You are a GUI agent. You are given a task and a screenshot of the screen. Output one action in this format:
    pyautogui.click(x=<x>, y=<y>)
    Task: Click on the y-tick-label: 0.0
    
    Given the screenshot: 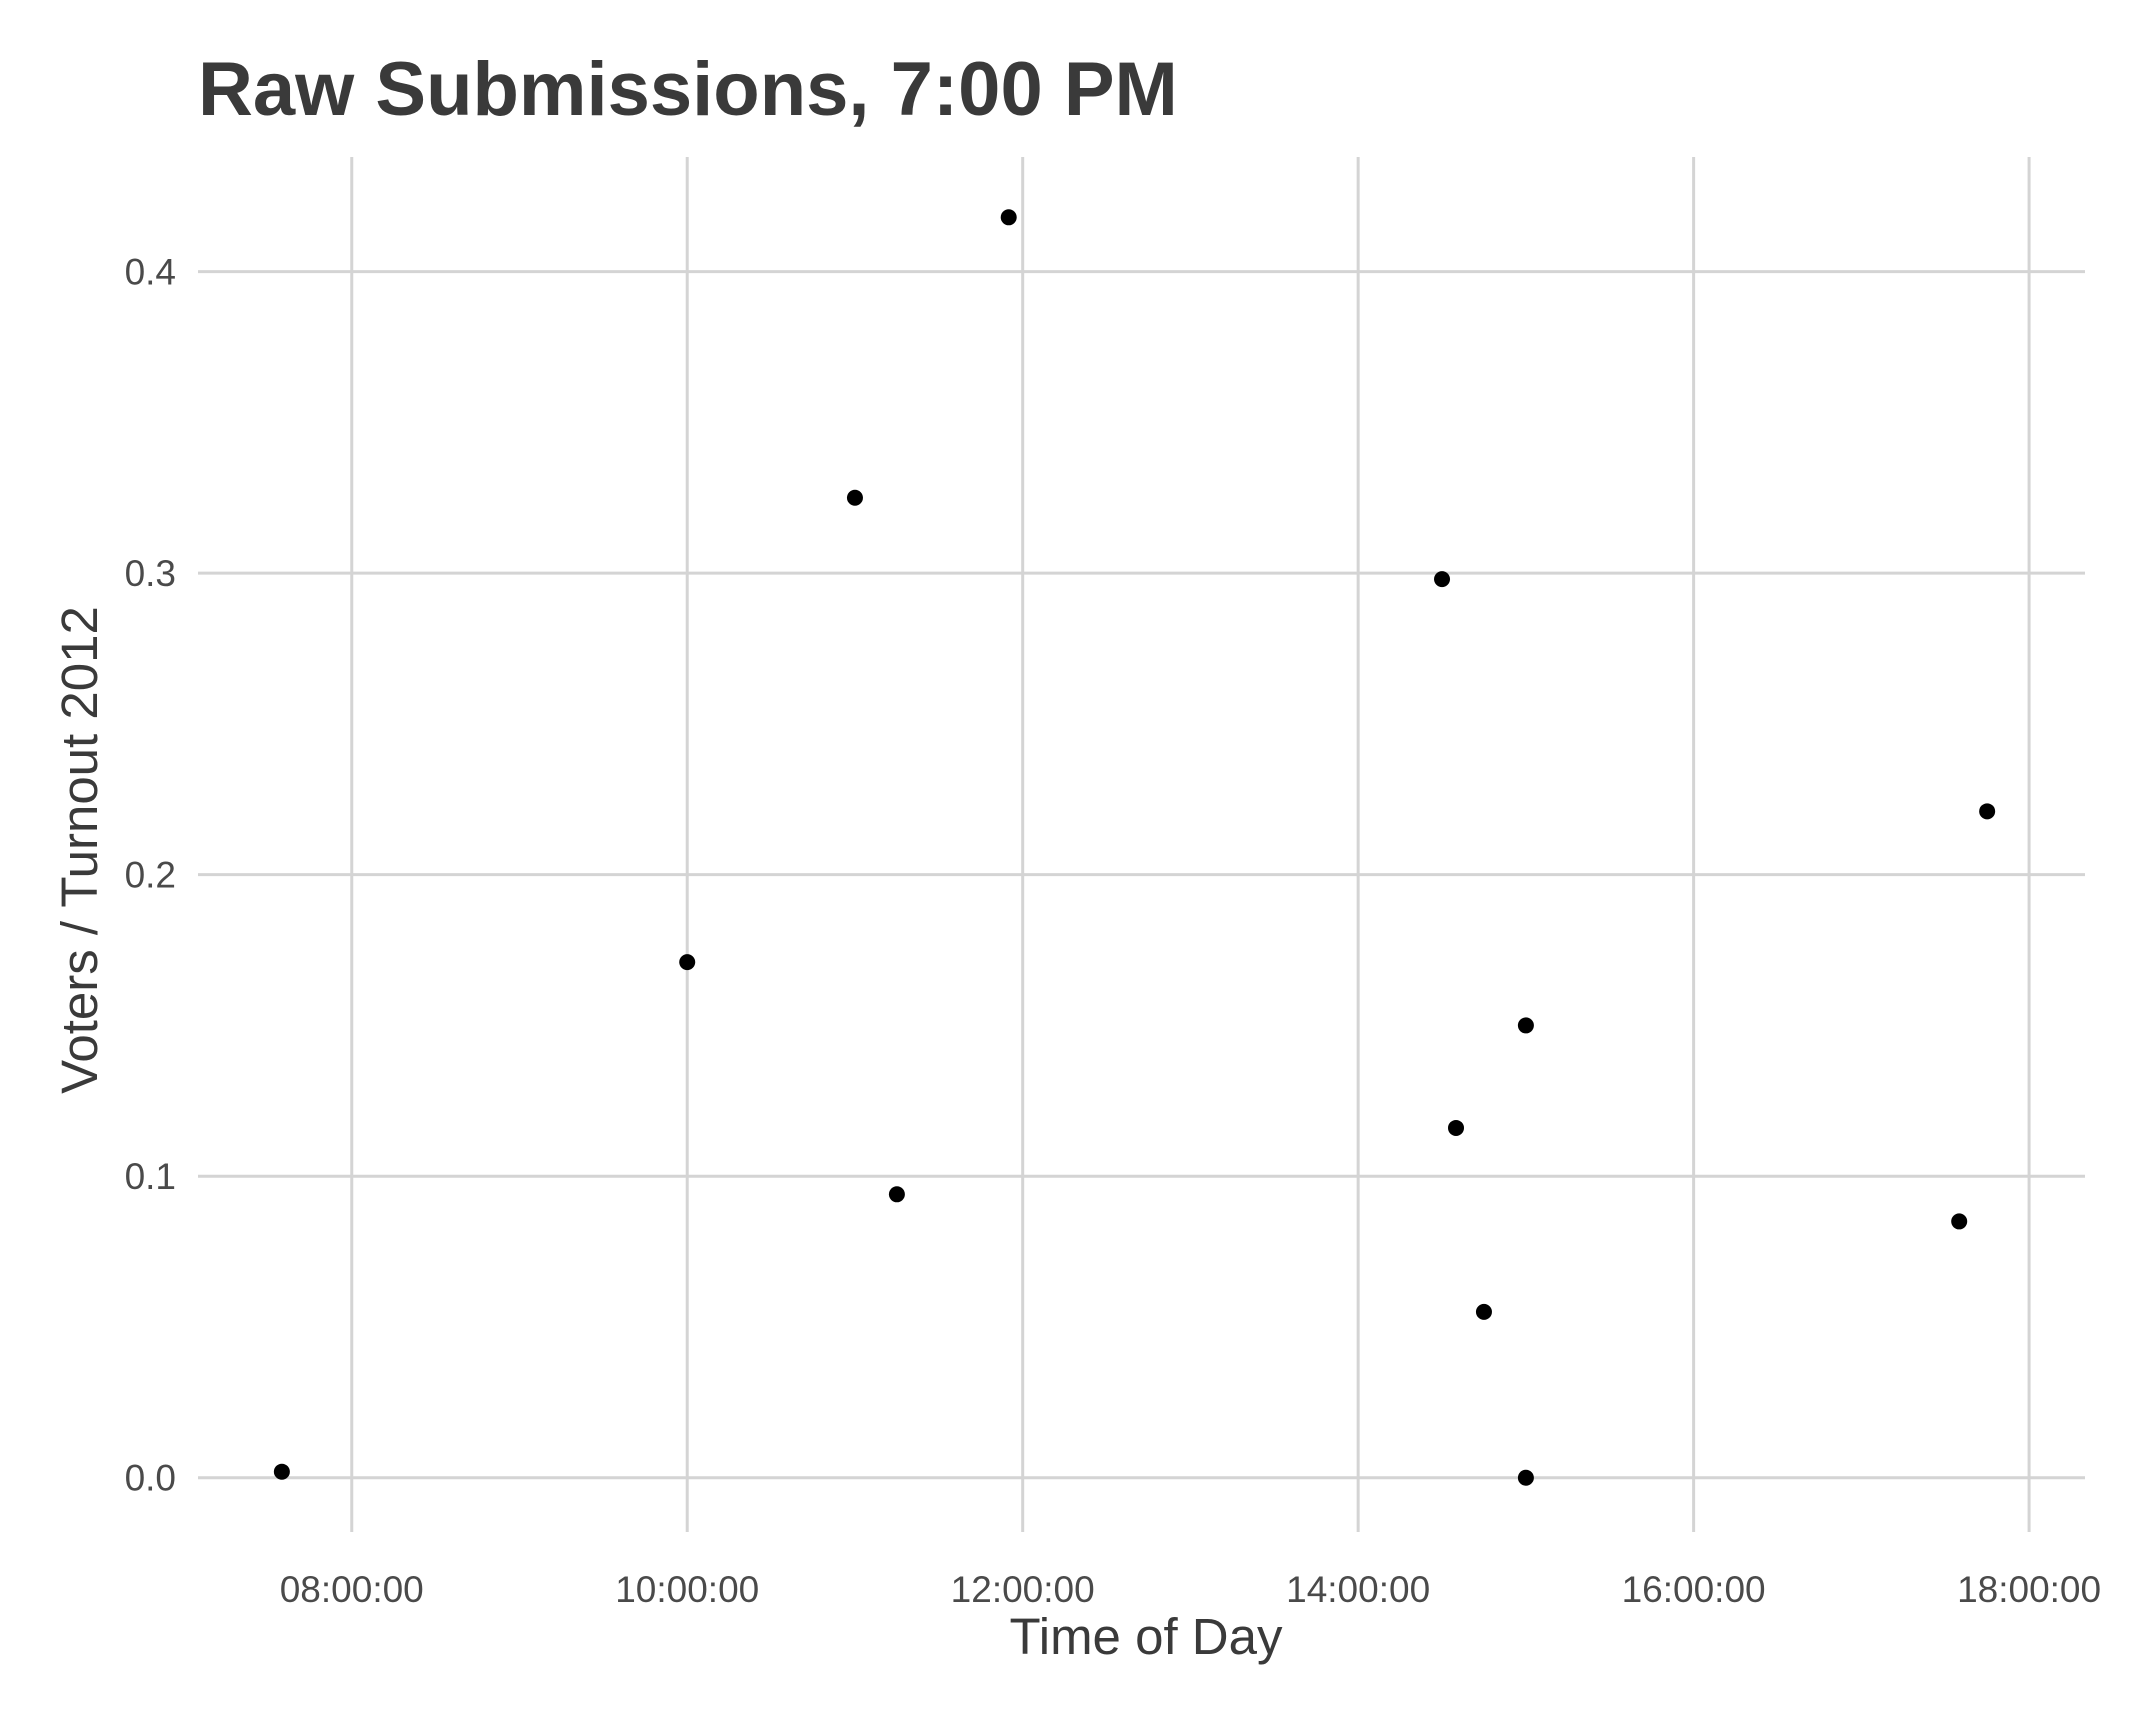 What is the action you would take?
    pyautogui.click(x=150, y=1478)
    